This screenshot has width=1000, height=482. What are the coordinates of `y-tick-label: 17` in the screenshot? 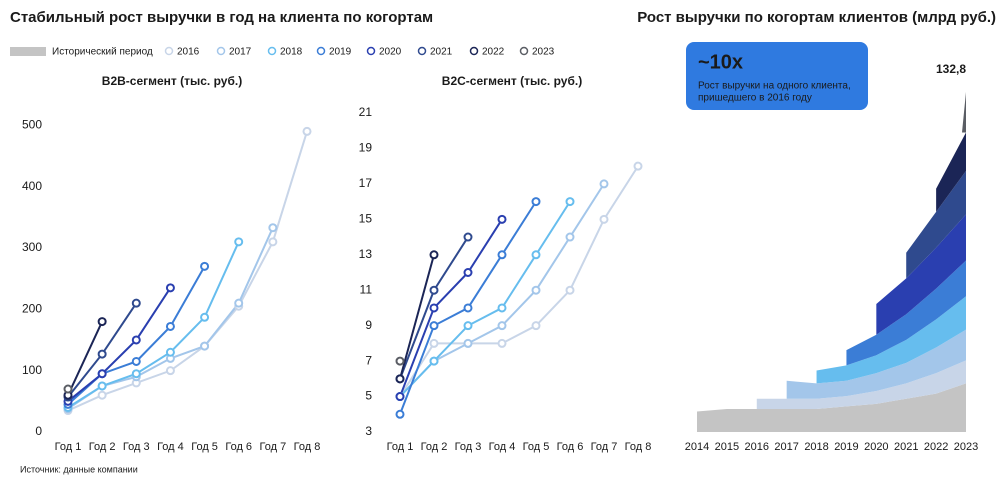 It's located at (366, 183).